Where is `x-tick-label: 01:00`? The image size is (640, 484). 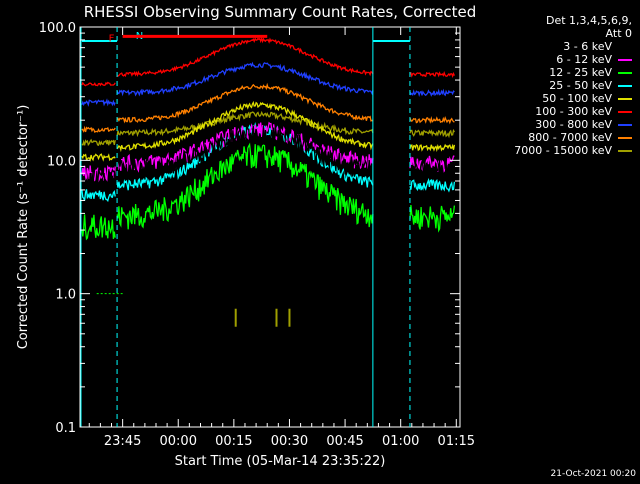
x-tick-label: 01:00 is located at coordinates (400, 441).